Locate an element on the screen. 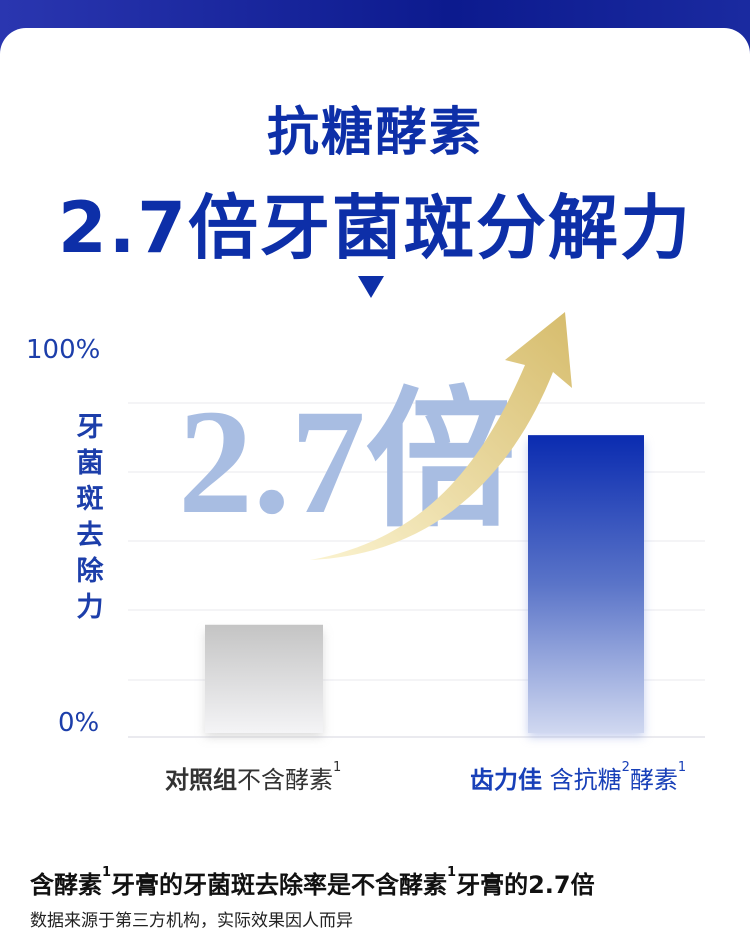  claim-part: 牙膏的牙菌斑去除率是不含酵素 is located at coordinates (279, 885).